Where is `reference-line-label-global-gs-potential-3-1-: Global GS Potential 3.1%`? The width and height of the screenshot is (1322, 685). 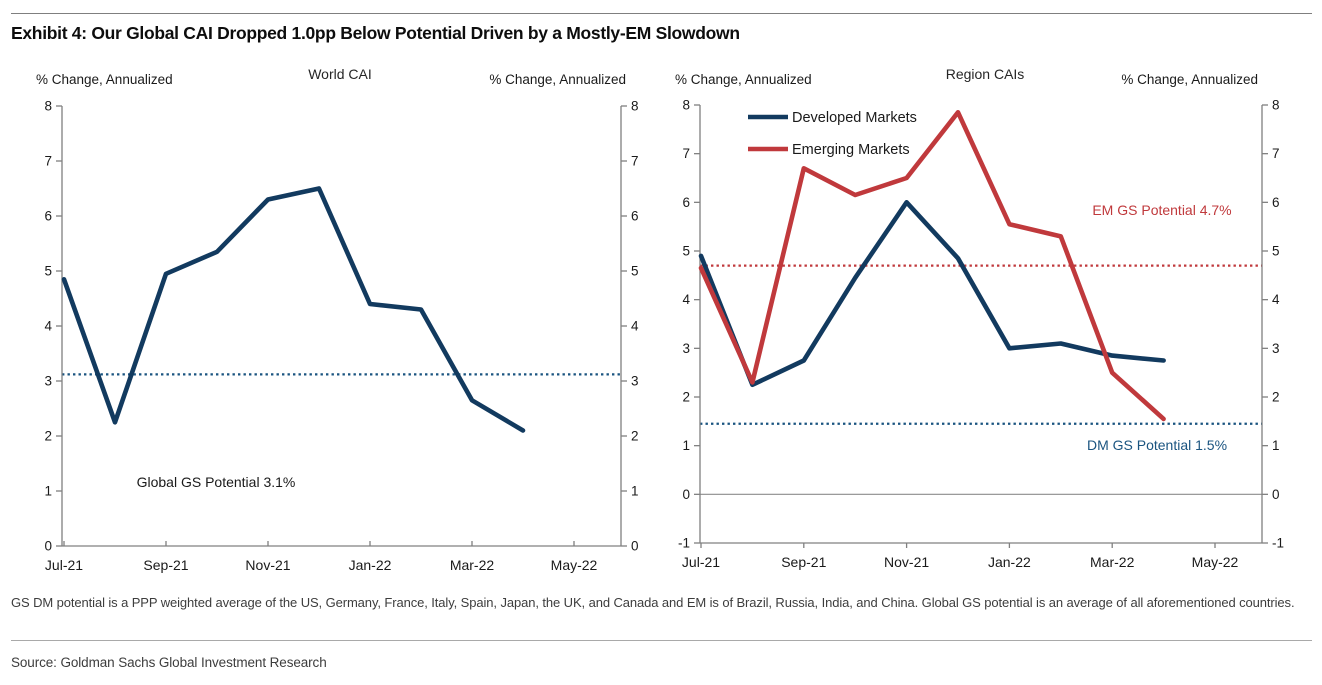
reference-line-label-global-gs-potential-3-1-: Global GS Potential 3.1% is located at coordinates (216, 482).